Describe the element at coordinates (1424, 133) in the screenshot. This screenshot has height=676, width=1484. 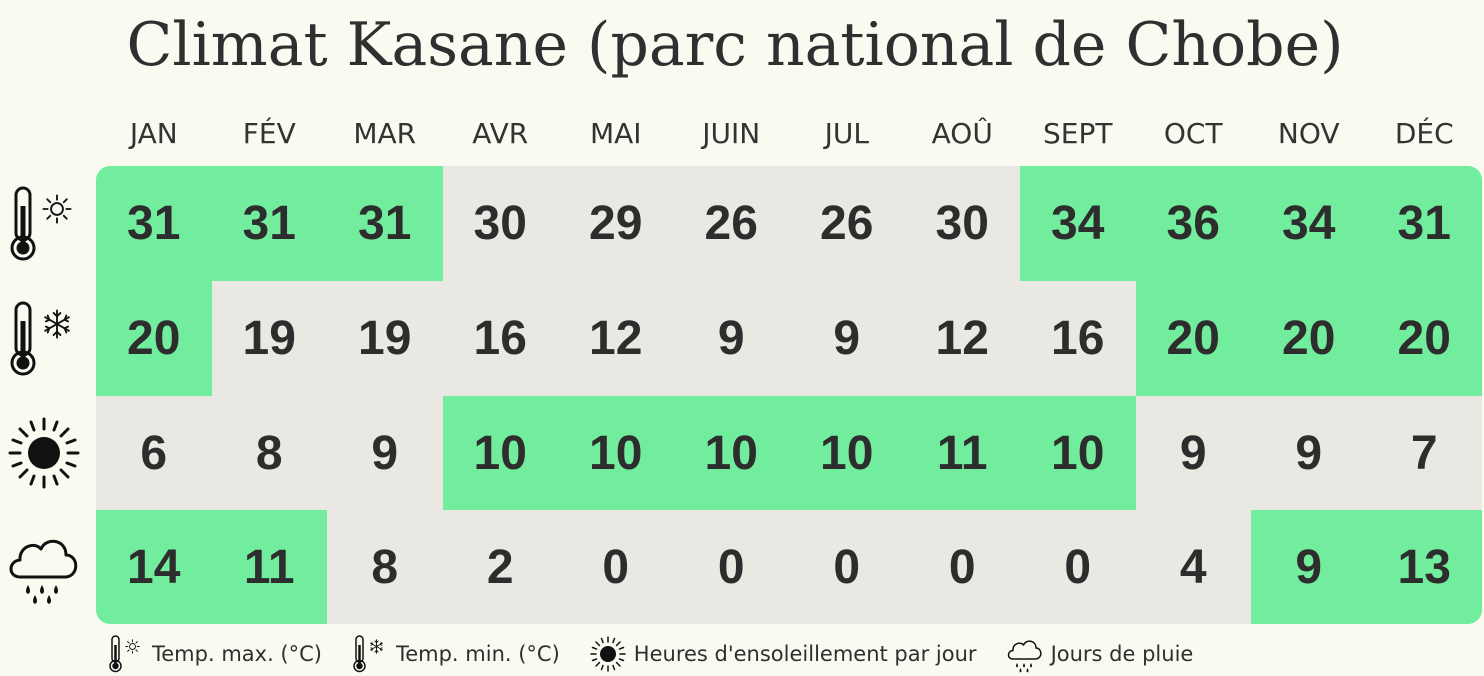
I see `month-label: DÉC` at that location.